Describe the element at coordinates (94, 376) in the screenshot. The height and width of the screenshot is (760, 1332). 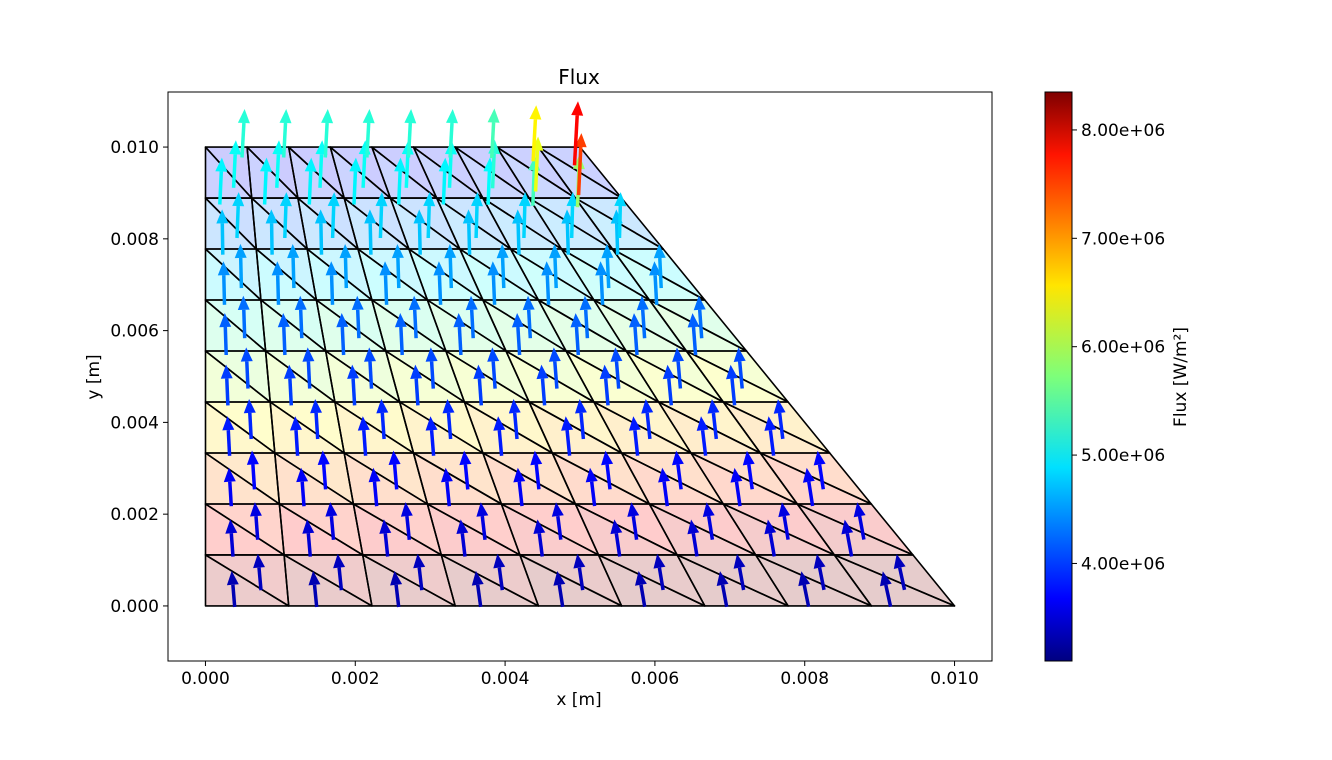
I see `y-axis-label: y [m]` at that location.